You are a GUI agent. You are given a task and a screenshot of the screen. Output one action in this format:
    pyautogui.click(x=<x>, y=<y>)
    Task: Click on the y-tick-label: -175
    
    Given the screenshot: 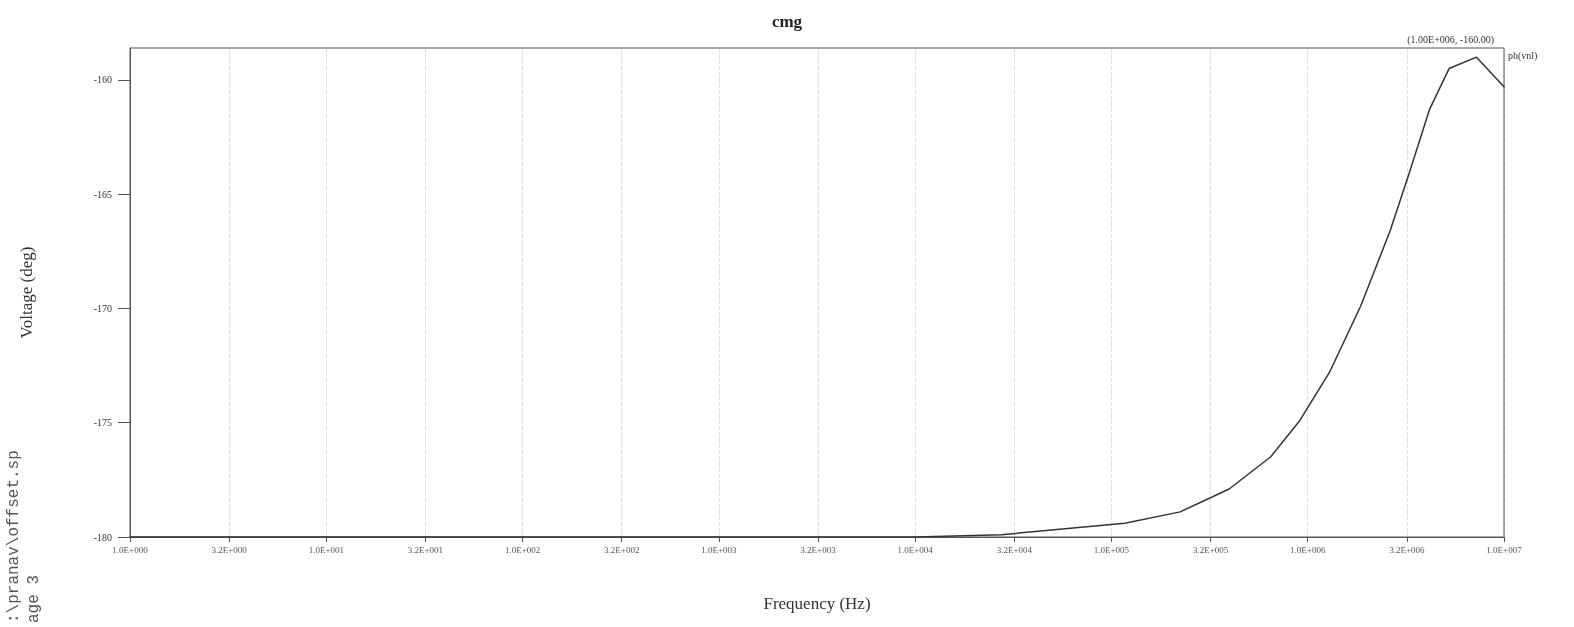 What is the action you would take?
    pyautogui.click(x=102, y=423)
    